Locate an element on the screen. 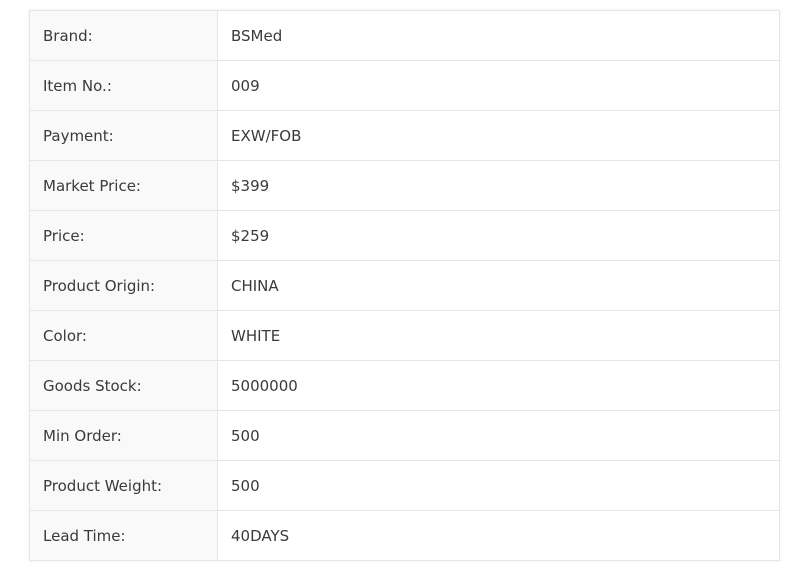  spec-label: Product Weight: is located at coordinates (123, 485).